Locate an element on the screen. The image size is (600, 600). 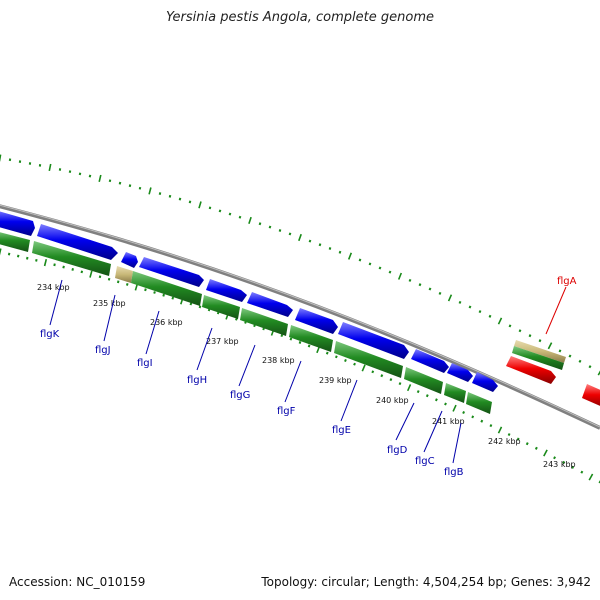
gene-label-flgD: flgD is located at coordinates (397, 450).